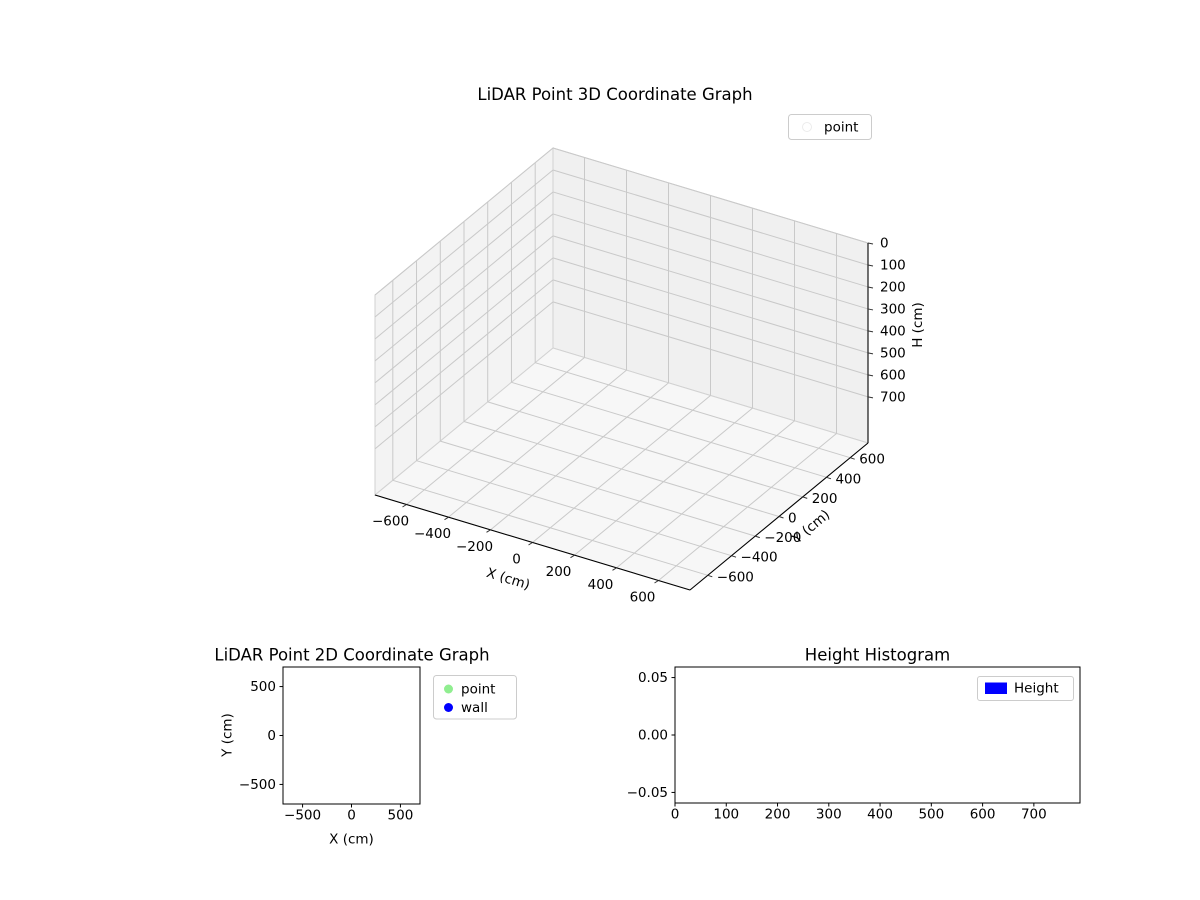 This screenshot has height=900, width=1200. What do you see at coordinates (351, 655) in the screenshot?
I see `plot-2d-title: LiDAR Point 2D Coordinate Graph` at bounding box center [351, 655].